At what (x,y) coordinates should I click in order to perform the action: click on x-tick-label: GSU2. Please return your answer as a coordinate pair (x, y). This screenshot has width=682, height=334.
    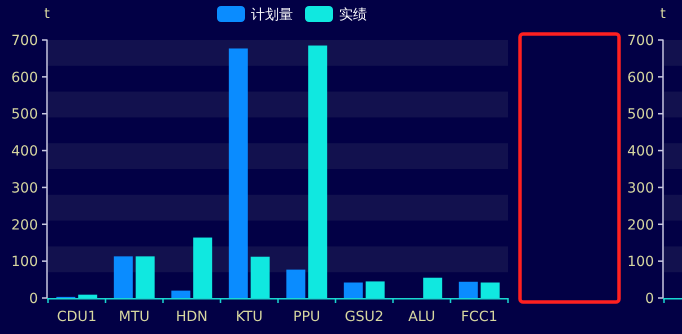
    Looking at the image, I should click on (364, 317).